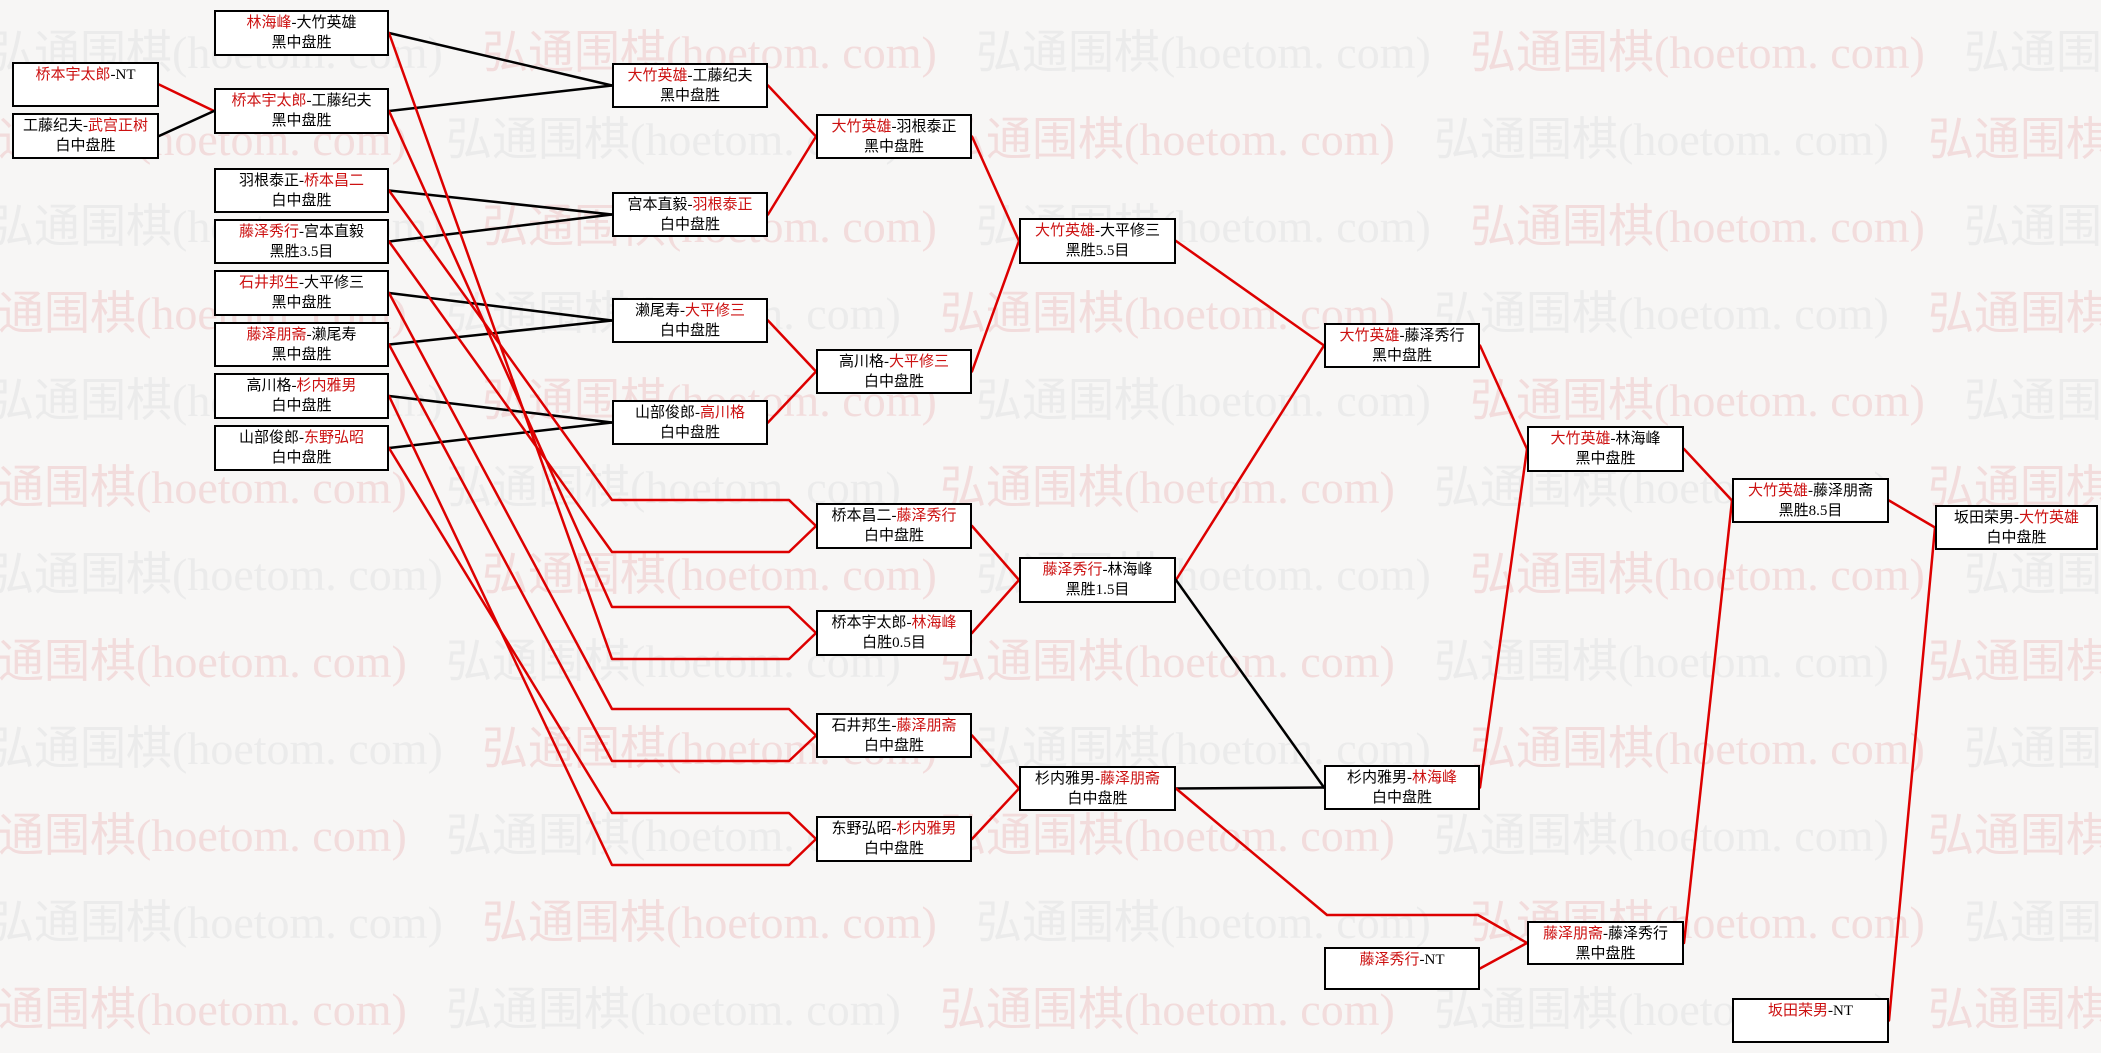 Image resolution: width=2101 pixels, height=1053 pixels. Describe the element at coordinates (715, 311) in the screenshot. I see `player-name-red: 大平修三` at that location.